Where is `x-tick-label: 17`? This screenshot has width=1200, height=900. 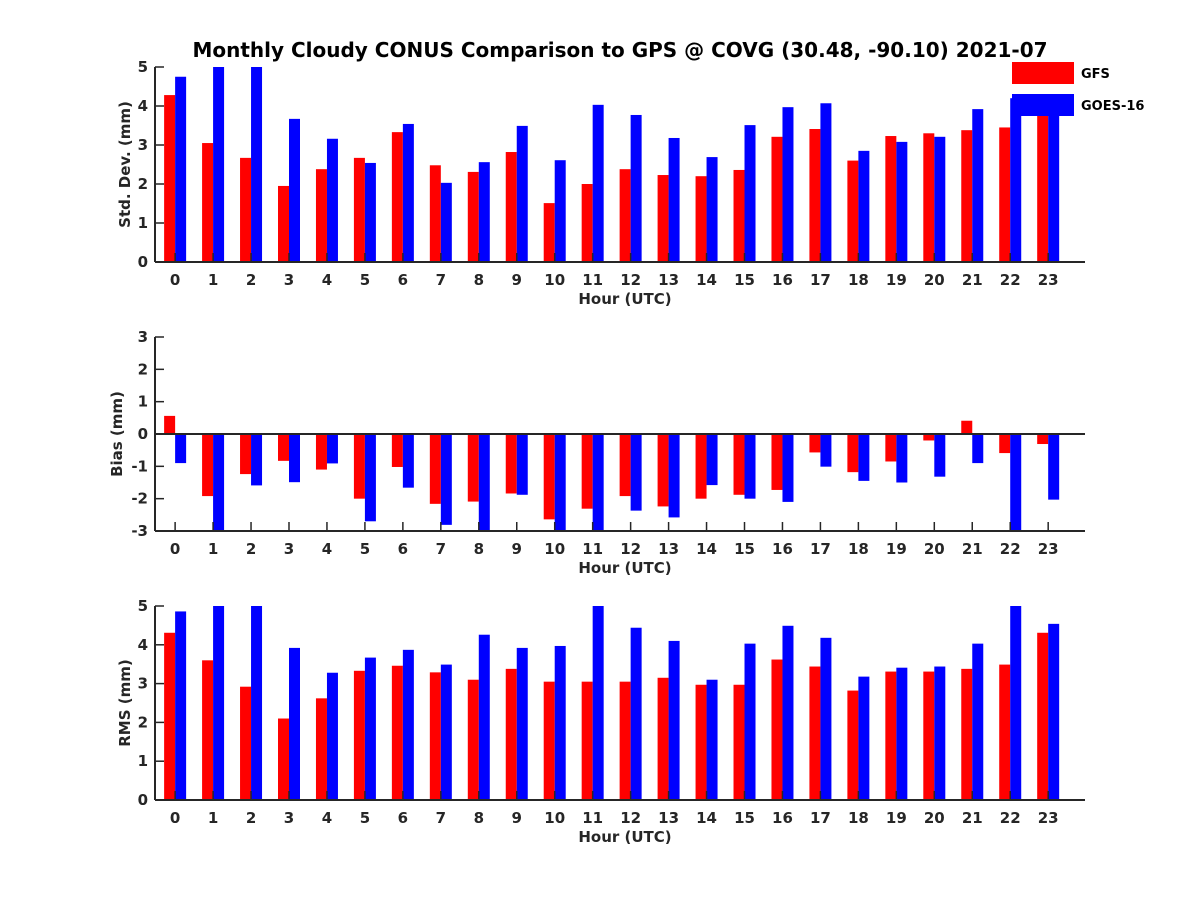 x-tick-label: 17 is located at coordinates (820, 818).